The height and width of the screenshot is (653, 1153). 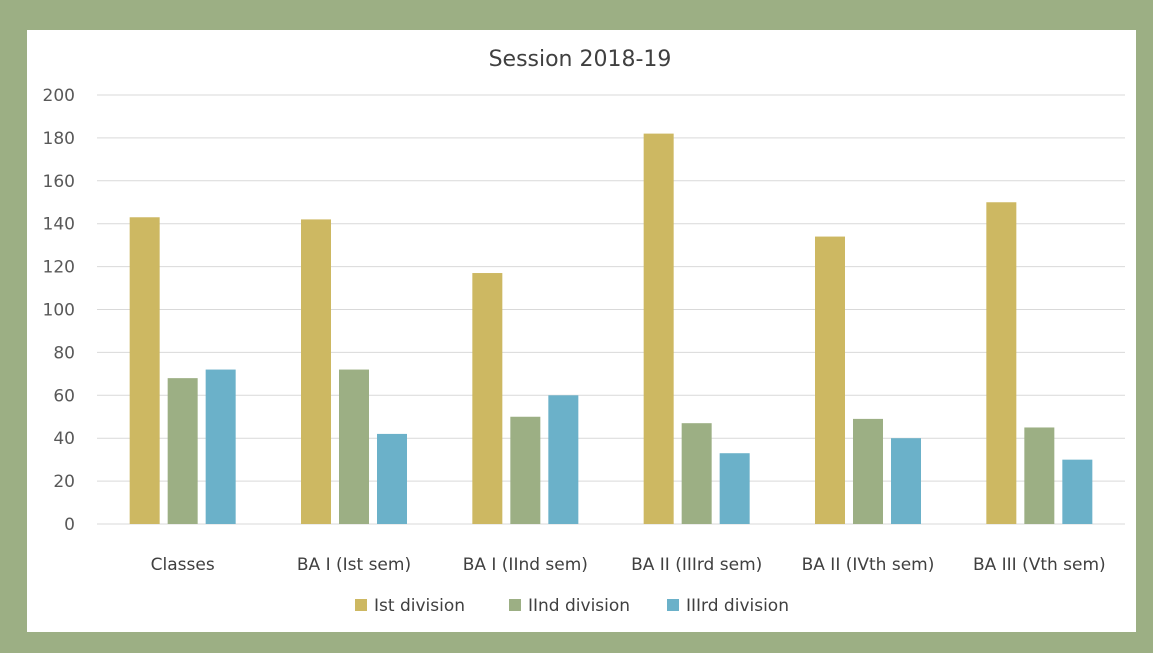 What do you see at coordinates (183, 565) in the screenshot?
I see `x-category-label: Classes` at bounding box center [183, 565].